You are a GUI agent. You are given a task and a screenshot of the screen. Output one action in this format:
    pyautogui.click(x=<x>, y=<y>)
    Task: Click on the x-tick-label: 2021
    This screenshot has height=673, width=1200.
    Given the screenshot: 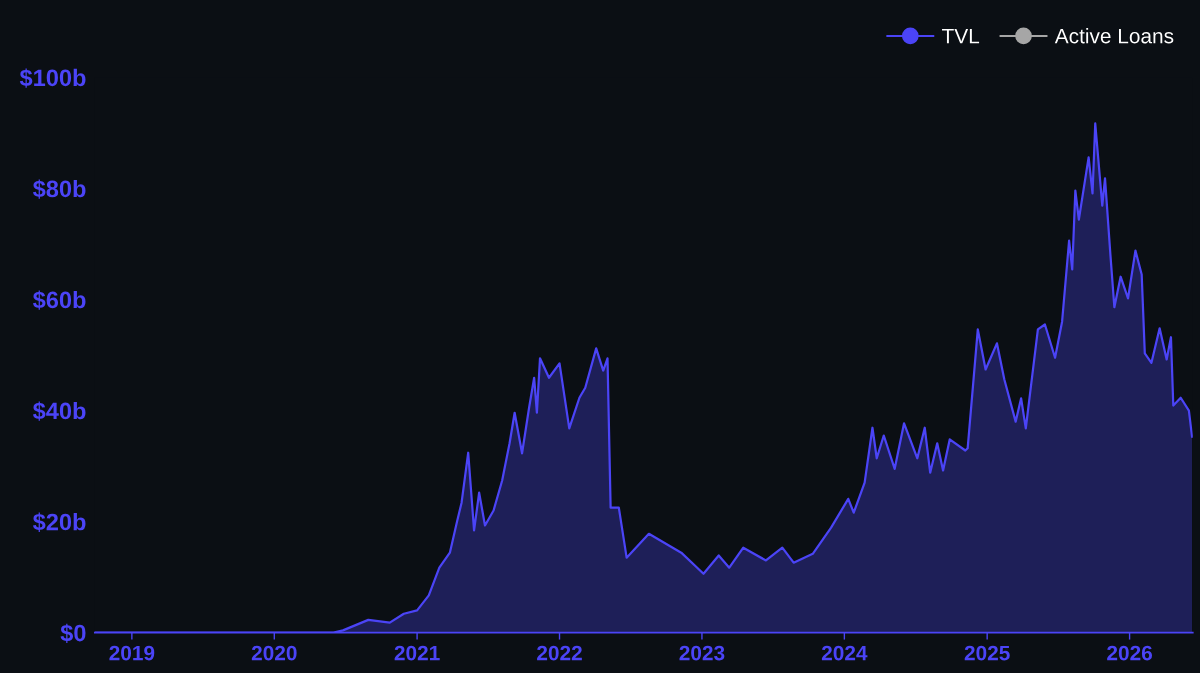 What is the action you would take?
    pyautogui.click(x=417, y=653)
    